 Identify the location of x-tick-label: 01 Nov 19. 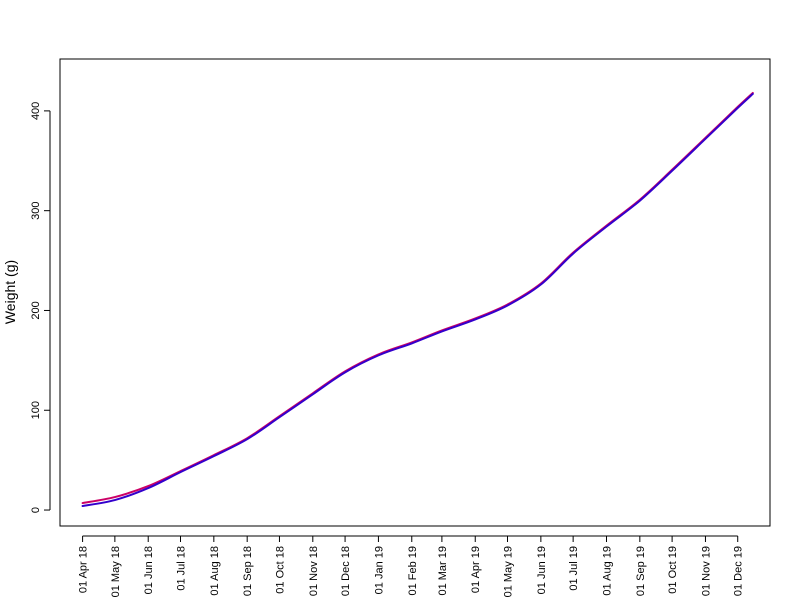
(706, 571).